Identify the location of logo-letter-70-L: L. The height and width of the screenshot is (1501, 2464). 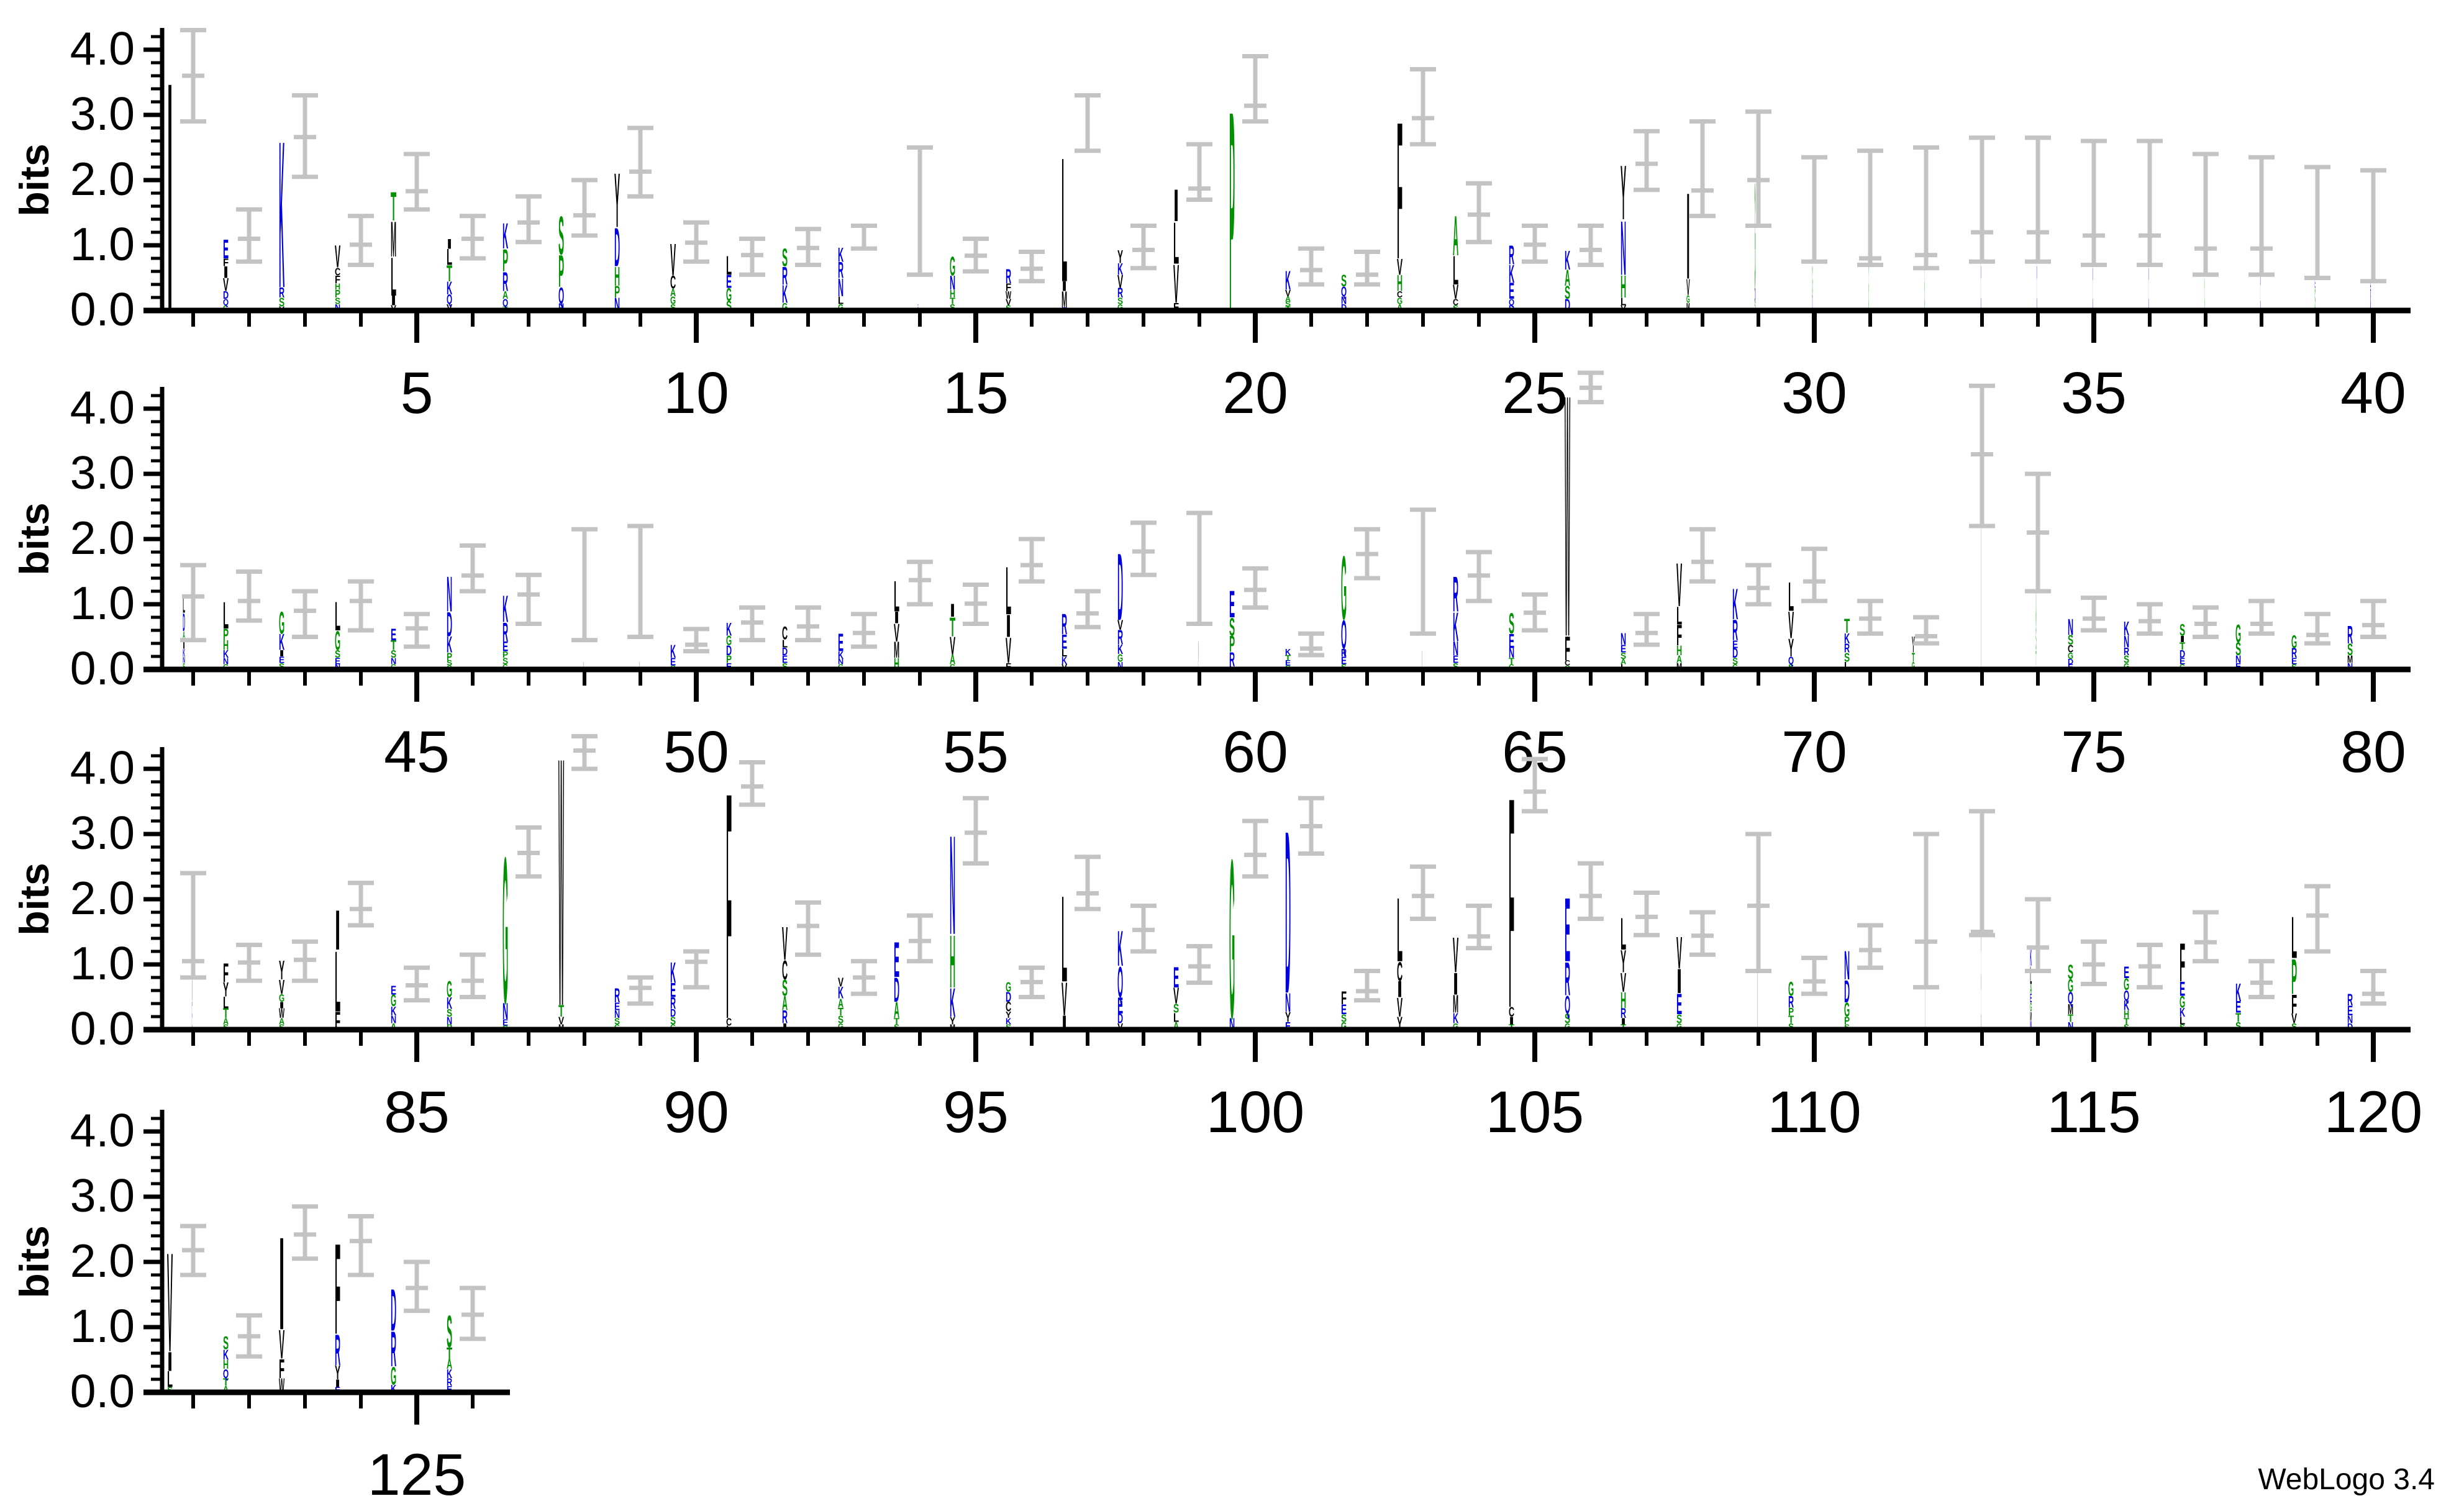
(1791, 597).